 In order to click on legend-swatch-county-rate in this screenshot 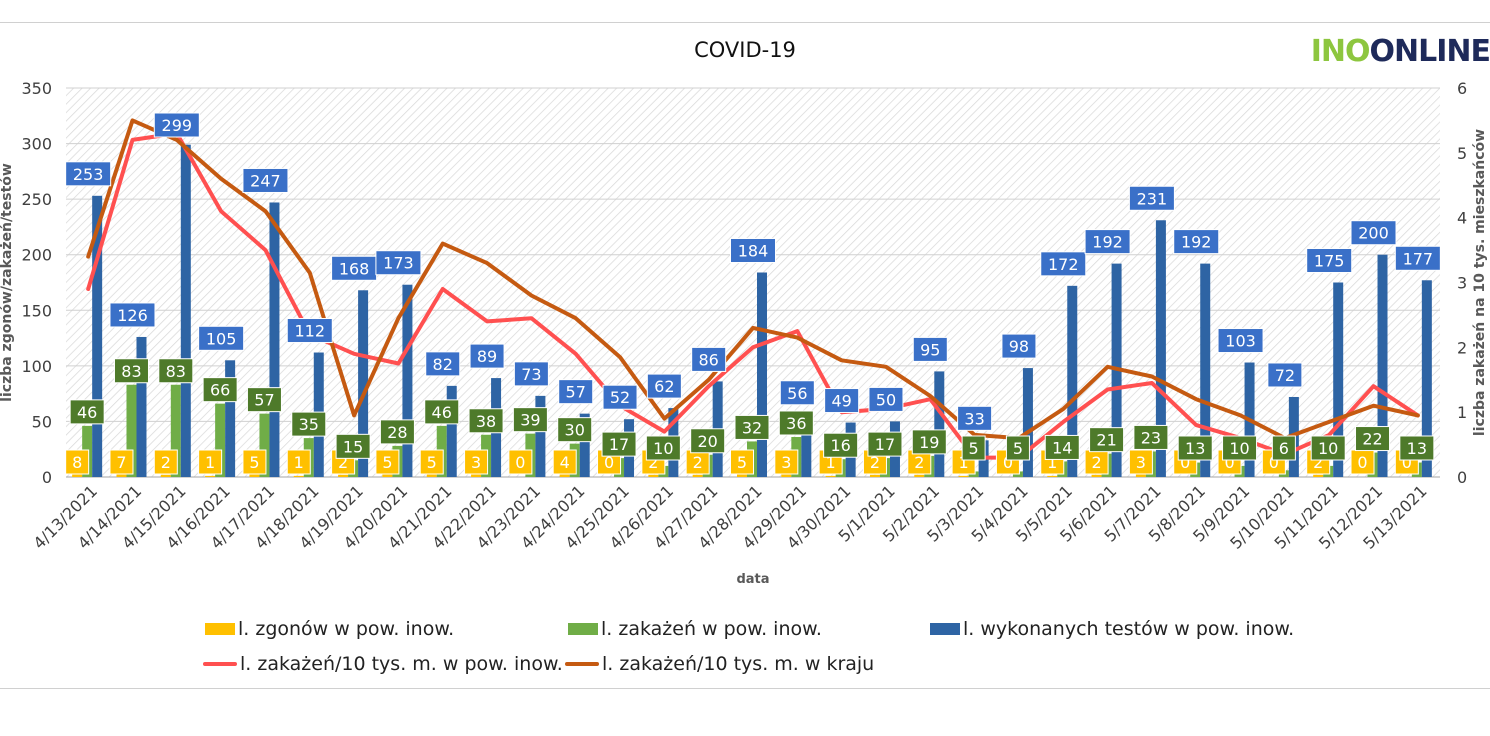, I will do `click(220, 664)`.